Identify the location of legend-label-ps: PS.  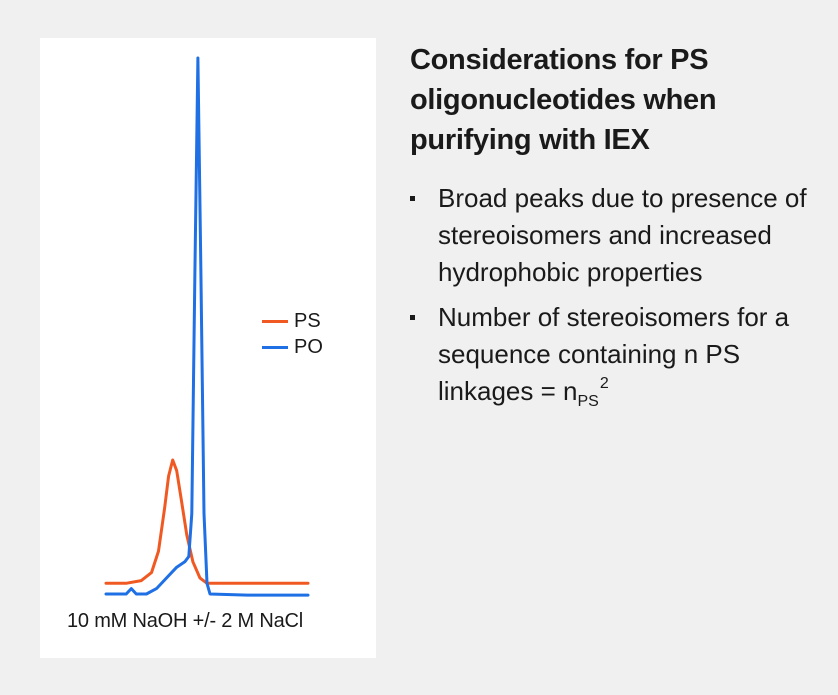
(307, 321).